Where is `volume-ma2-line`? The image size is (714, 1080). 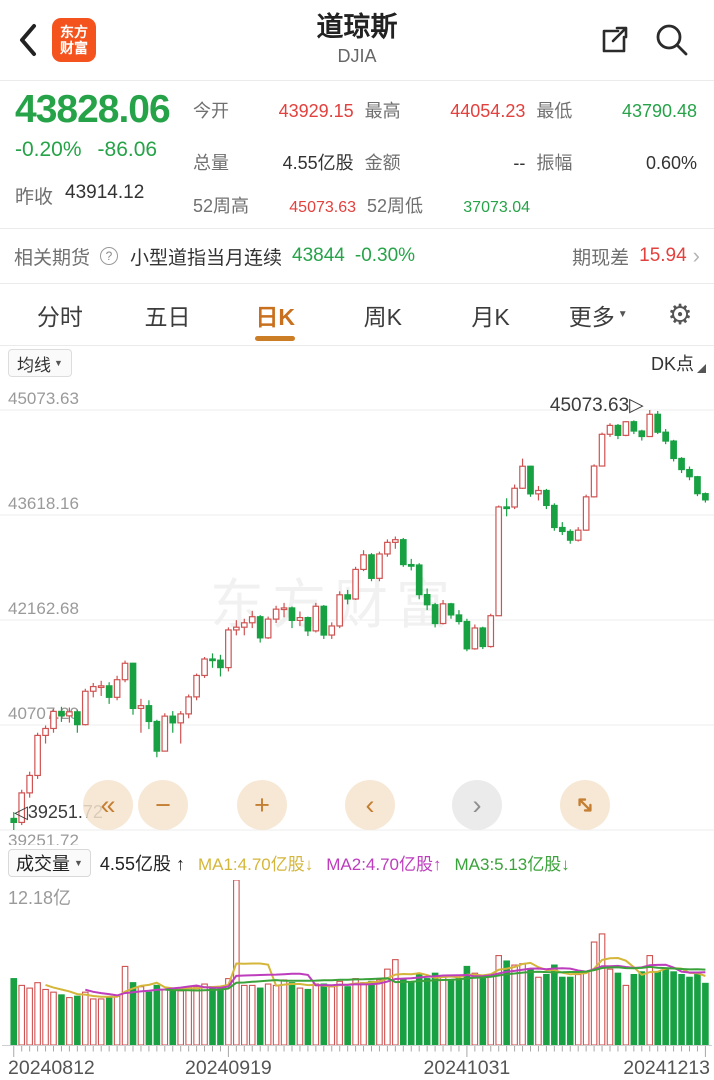
volume-ma2-line is located at coordinates (395, 980).